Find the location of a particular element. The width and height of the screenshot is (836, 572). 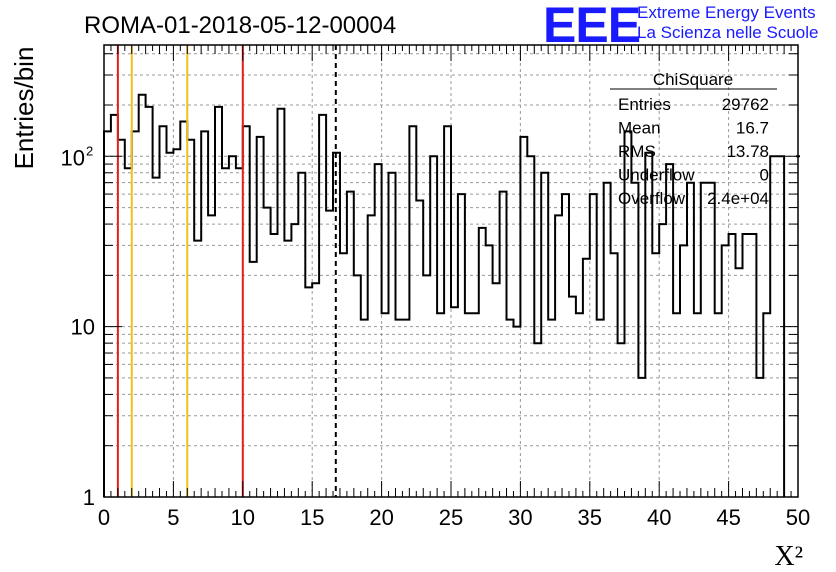

x-tick-label: 40 is located at coordinates (659, 517).